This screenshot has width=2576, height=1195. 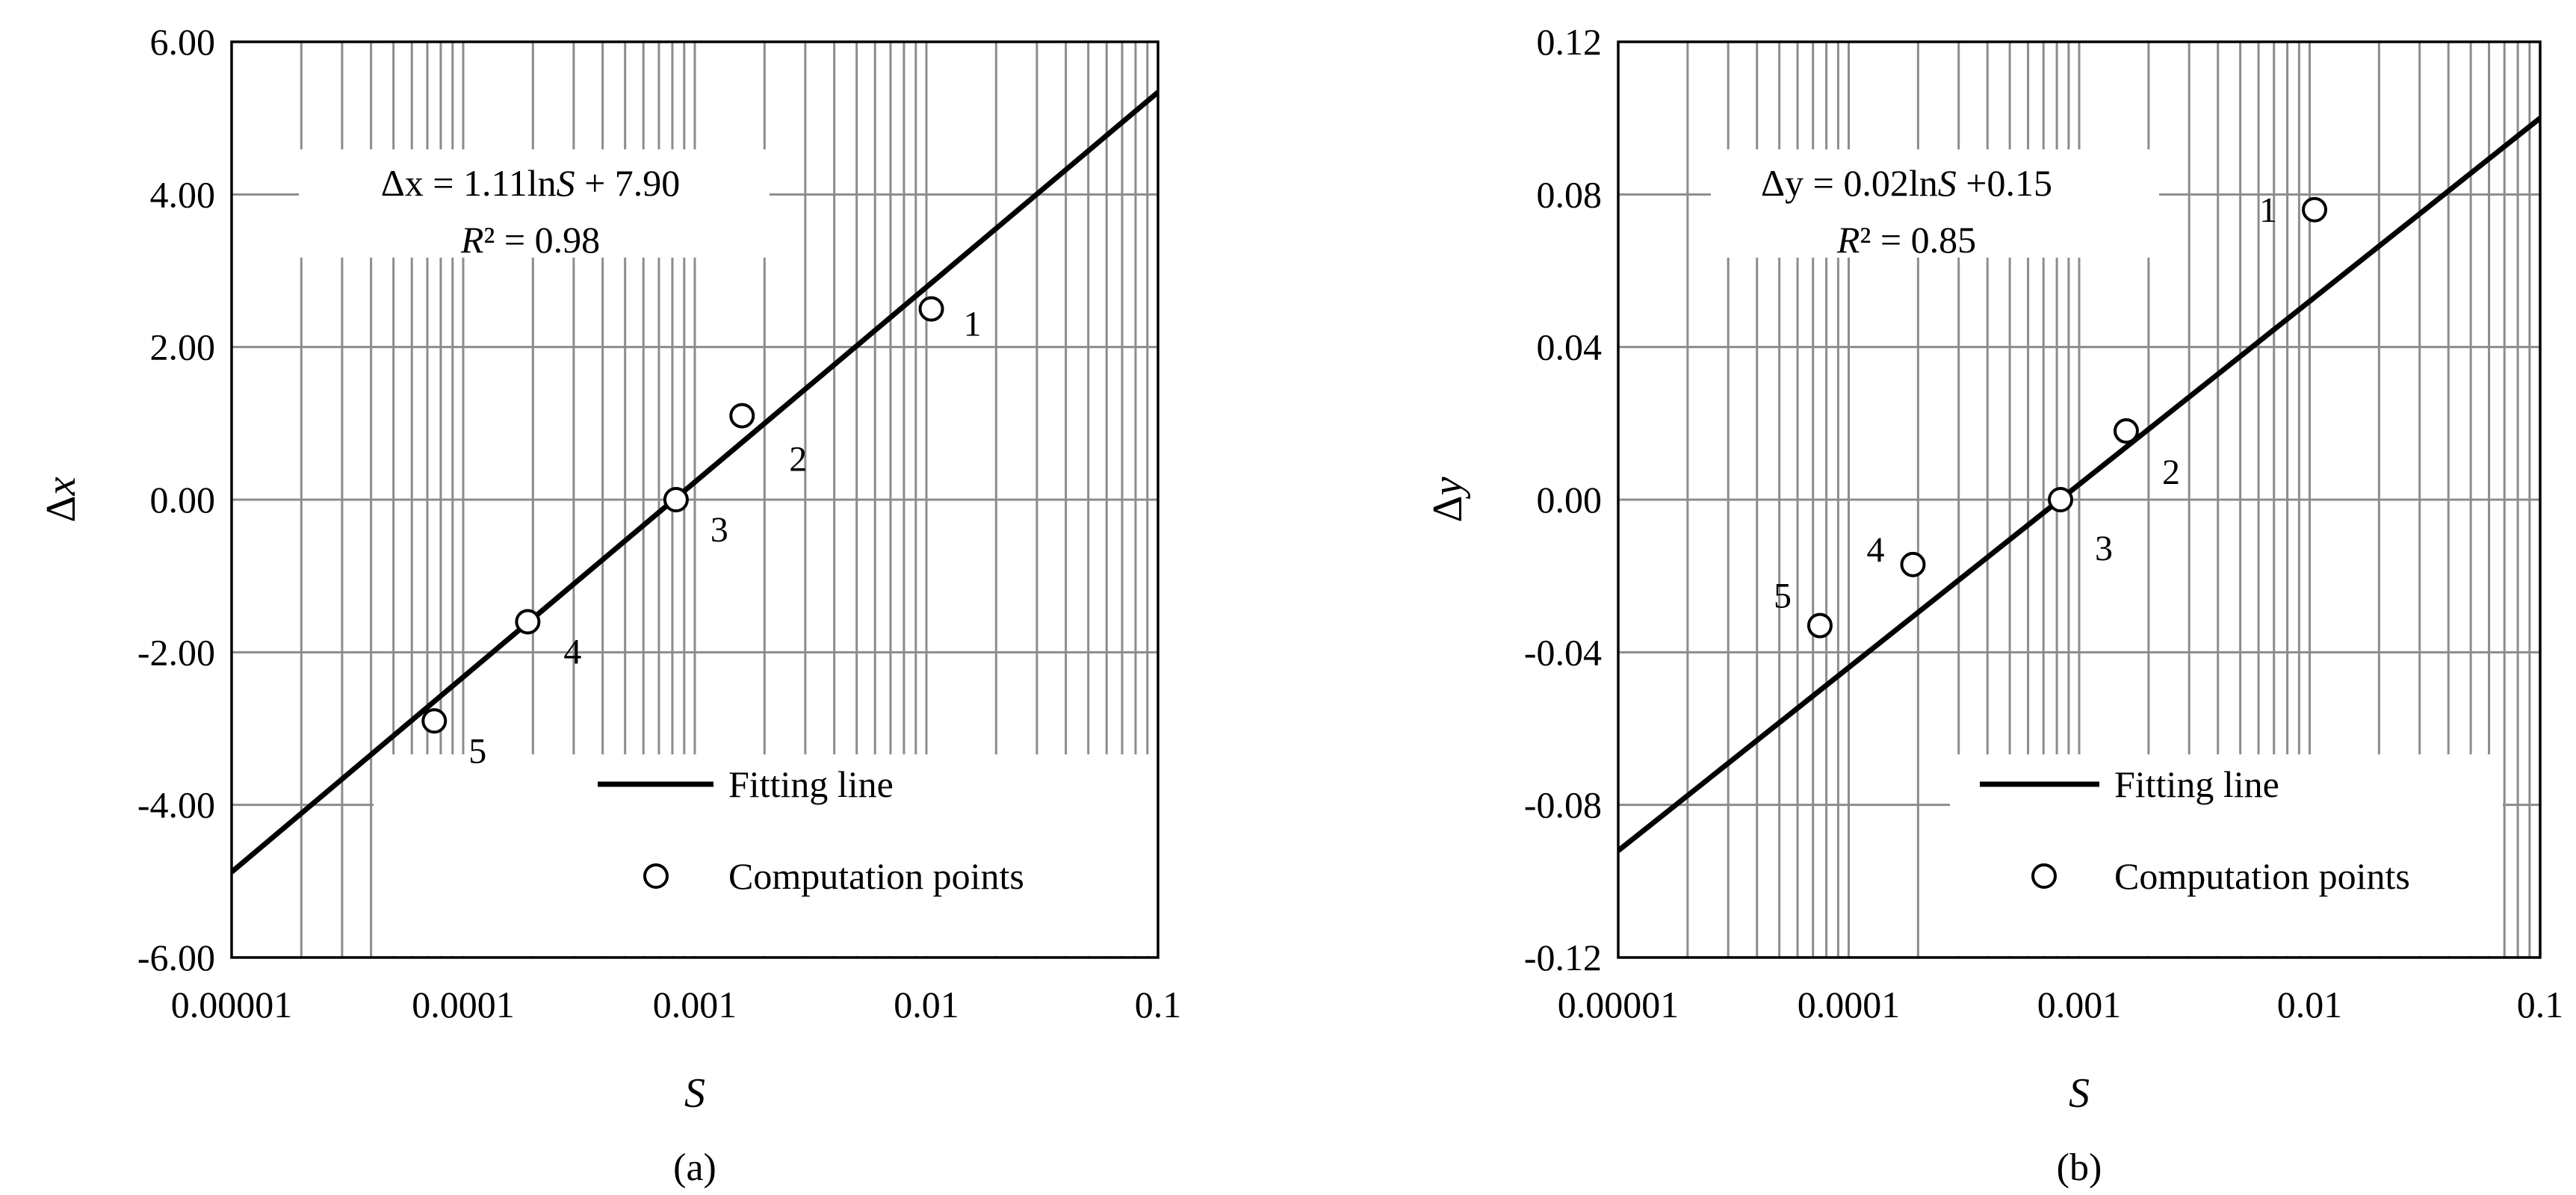 I want to click on y-tick-label: -0.04, so click(x=1563, y=652).